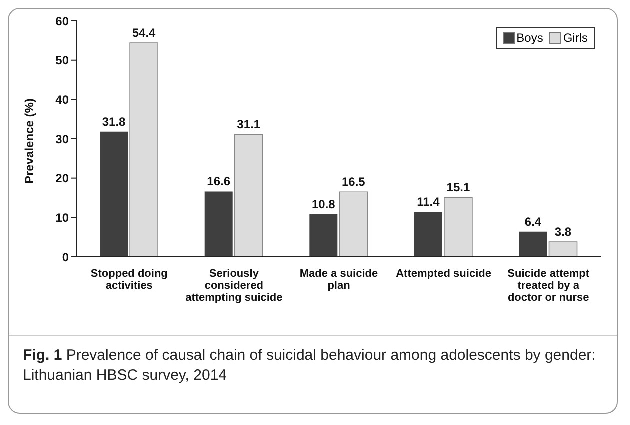 This screenshot has width=630, height=425. I want to click on legend-label: Girls, so click(575, 38).